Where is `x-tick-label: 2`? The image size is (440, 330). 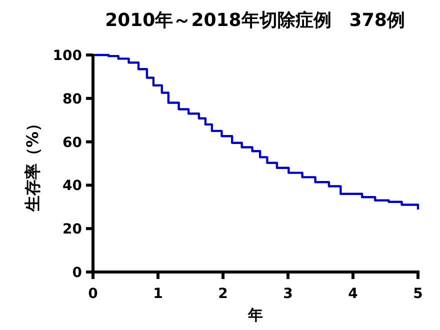 x-tick-label: 2 is located at coordinates (223, 294).